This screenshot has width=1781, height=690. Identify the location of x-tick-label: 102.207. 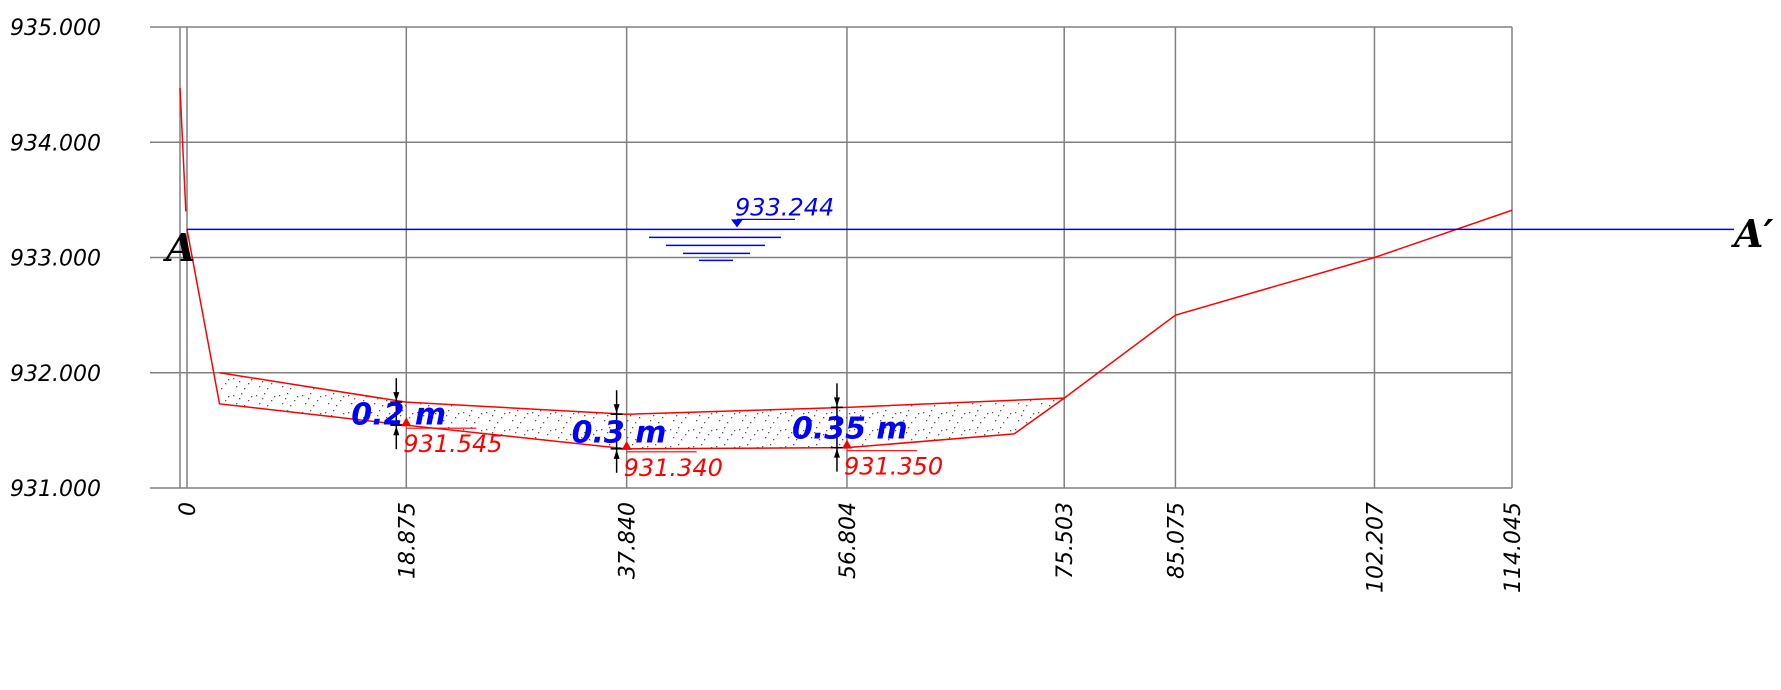
(1375, 547).